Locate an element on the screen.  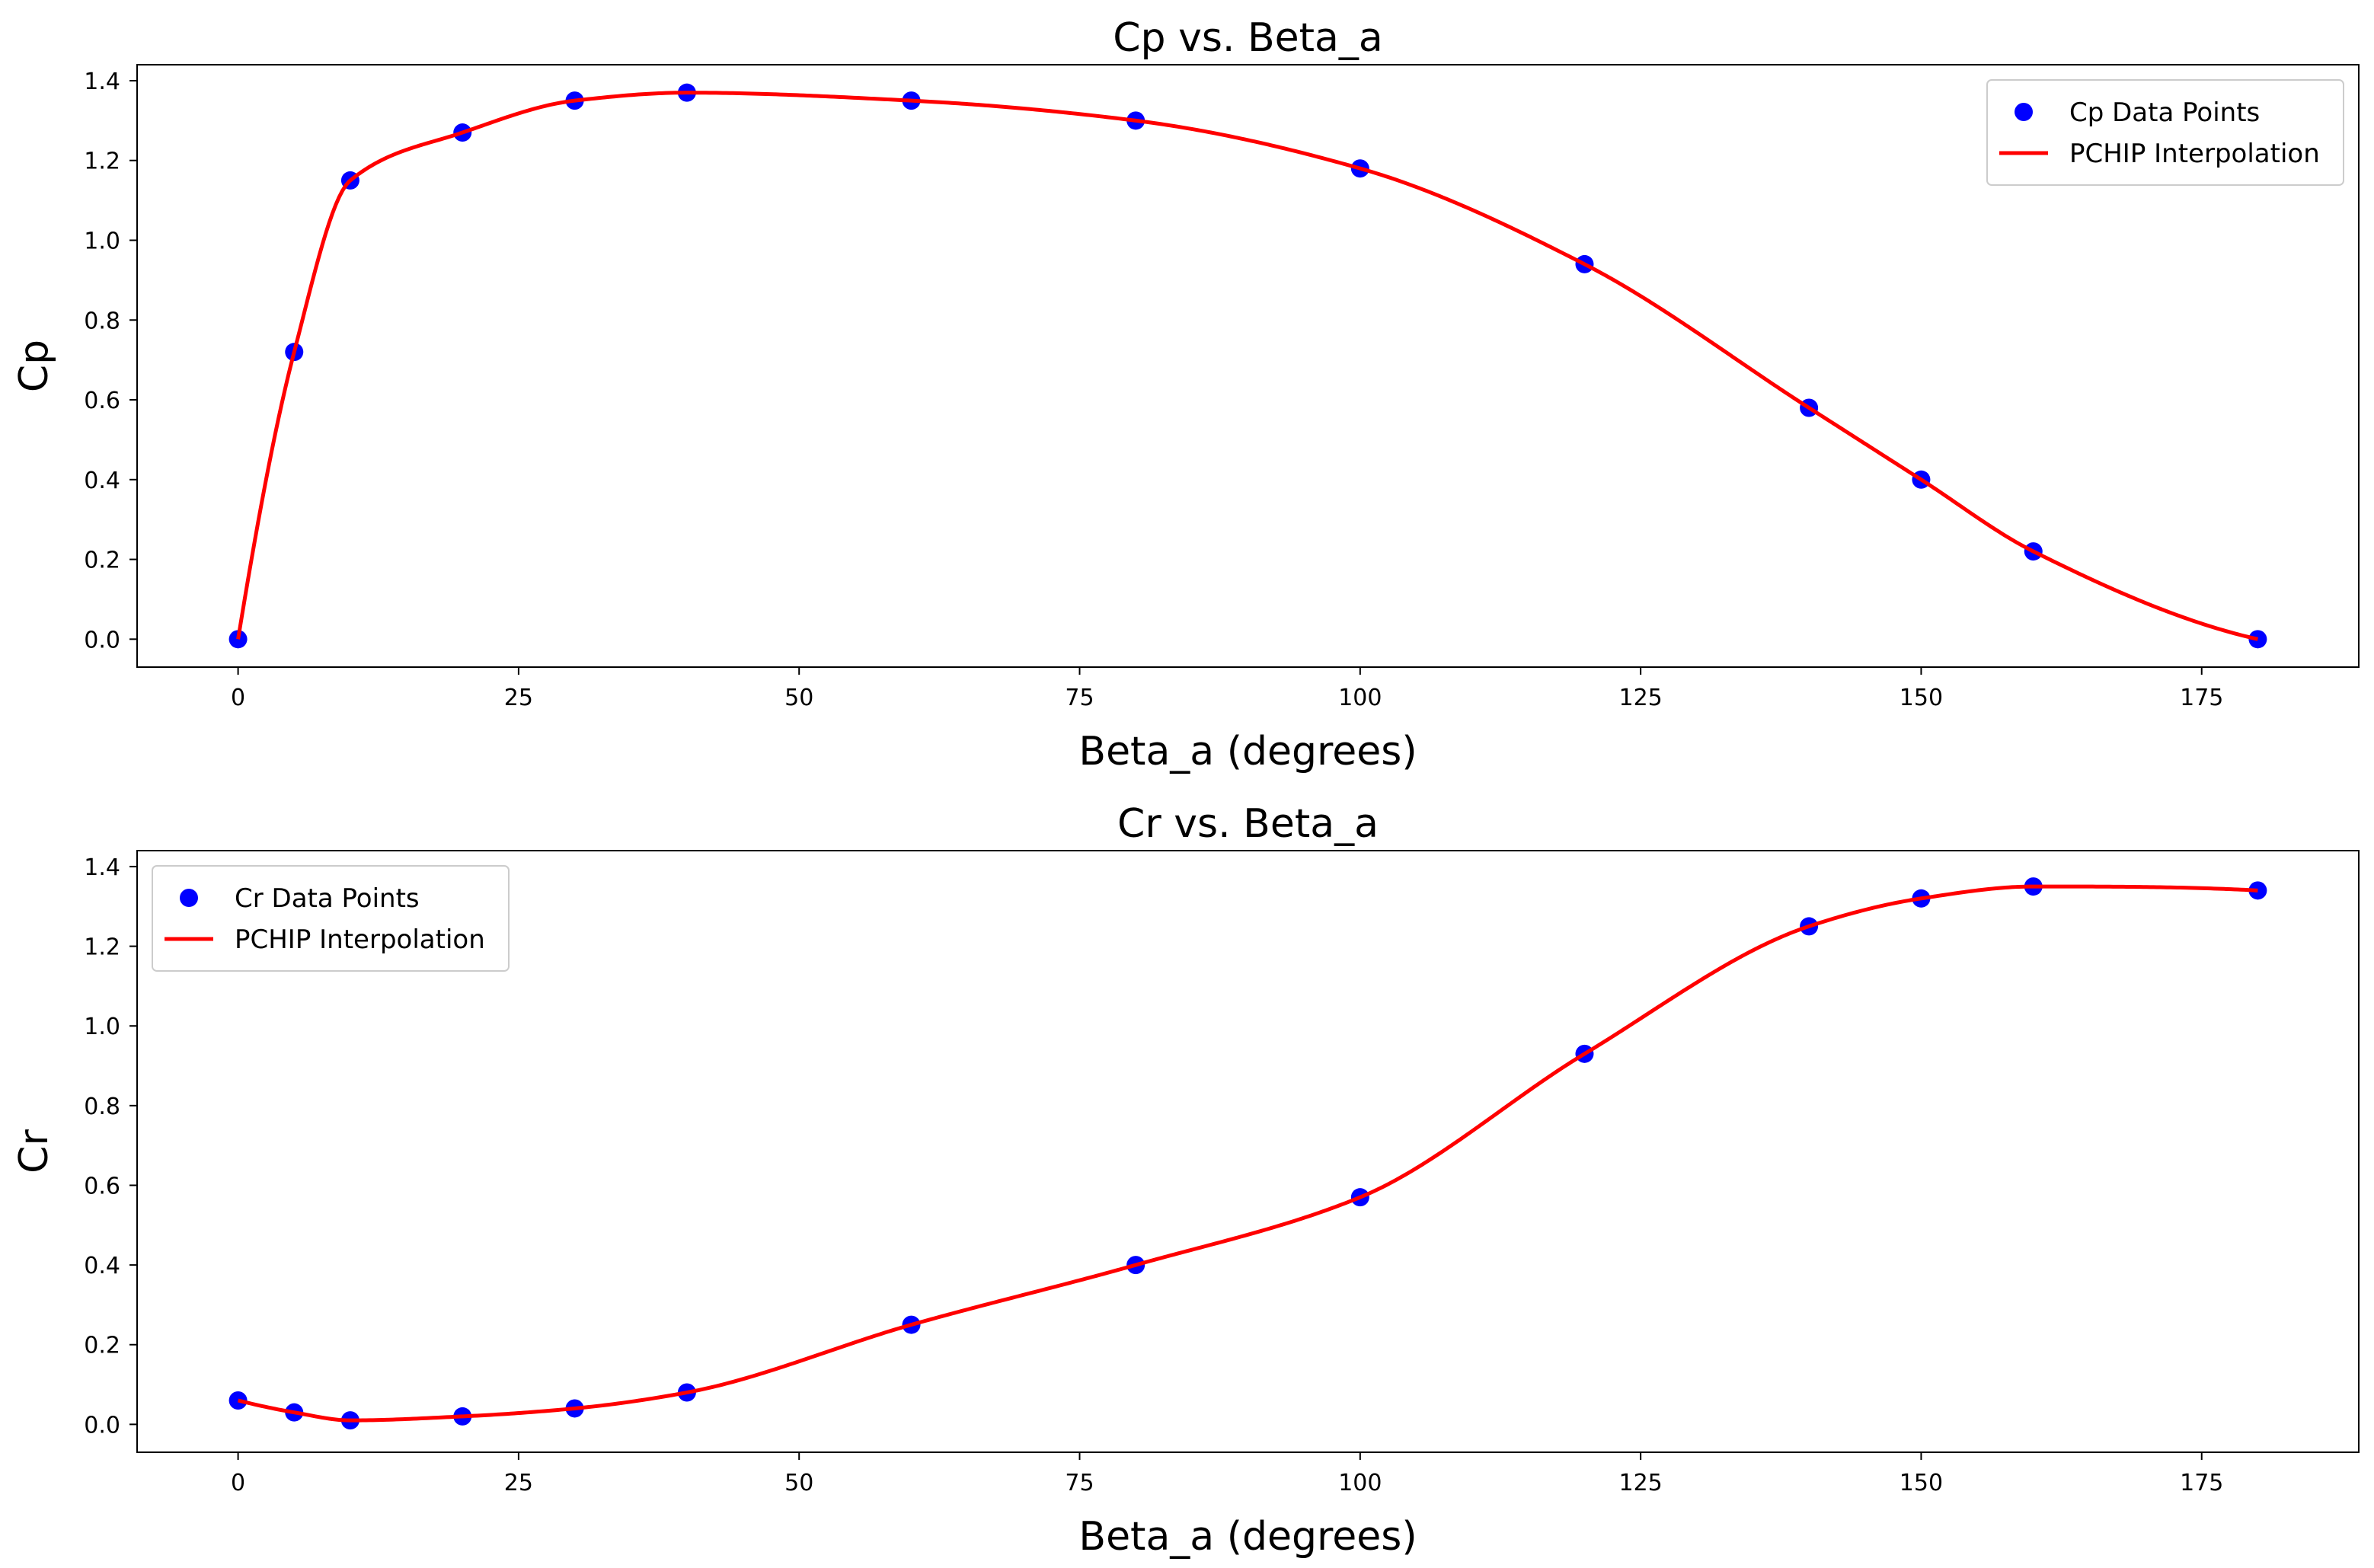
legend: Cp Data Points PCHIP Interpolation is located at coordinates (2165, 133).